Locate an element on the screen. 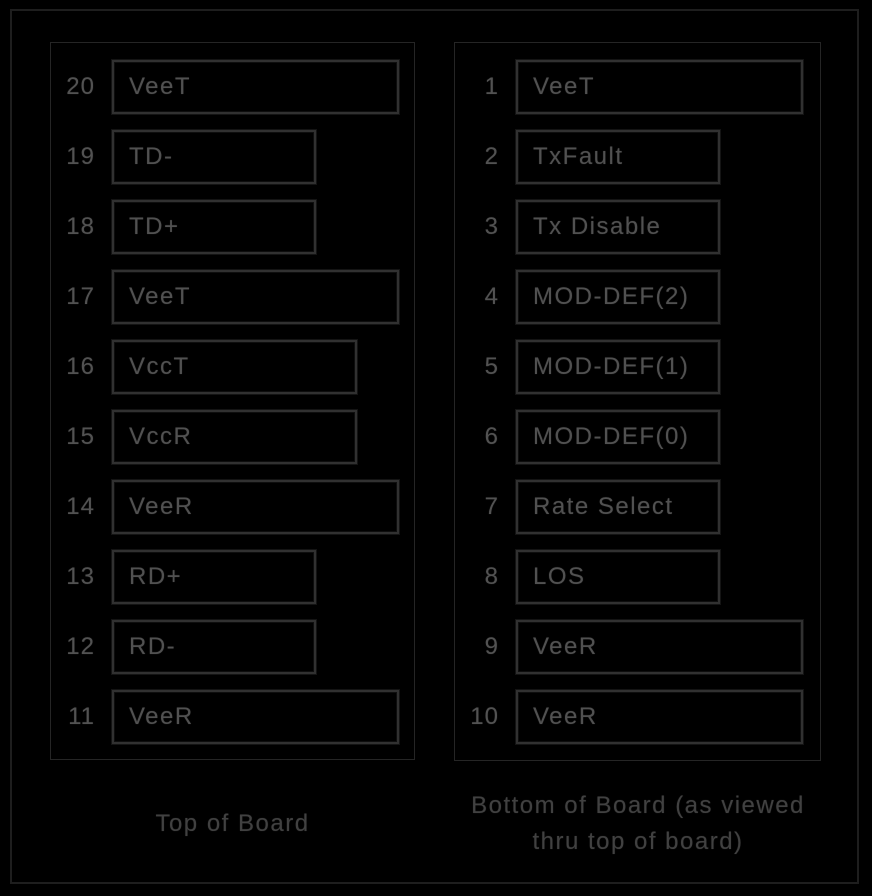 This screenshot has width=872, height=896. pin-row: 2 TxFault is located at coordinates (637, 157).